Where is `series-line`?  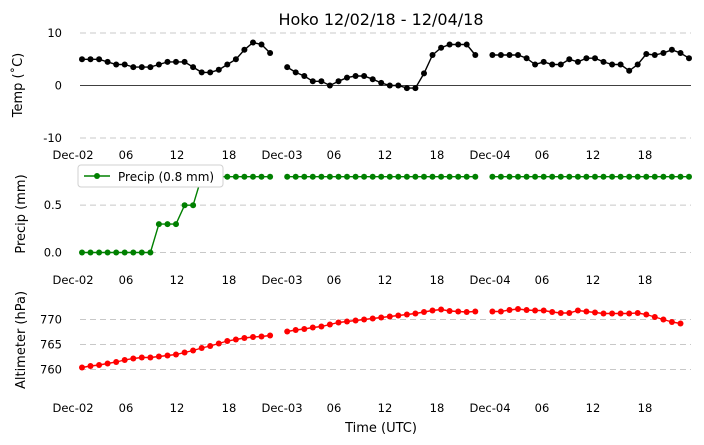 series-line is located at coordinates (176, 57).